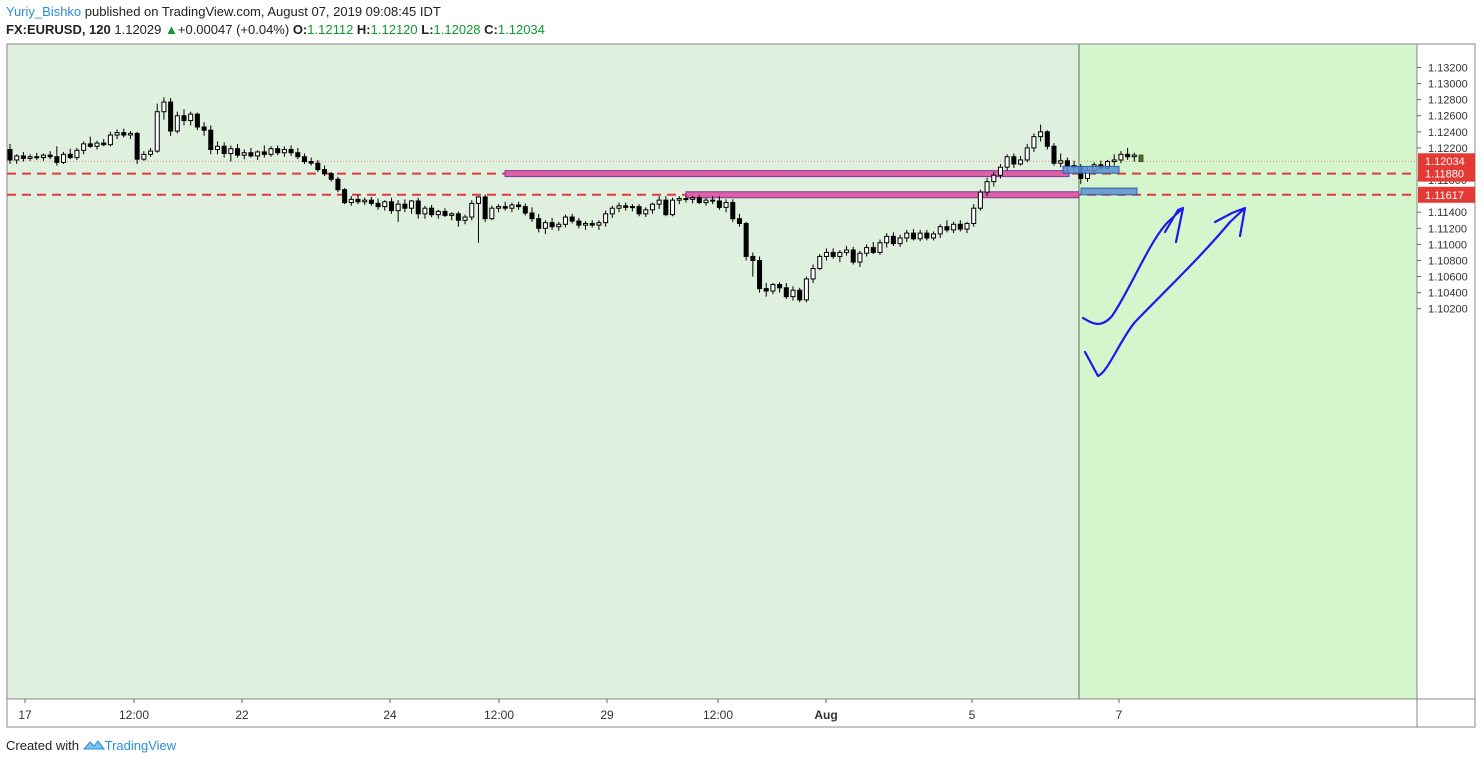  What do you see at coordinates (607, 715) in the screenshot?
I see `x-tick-label: 29` at bounding box center [607, 715].